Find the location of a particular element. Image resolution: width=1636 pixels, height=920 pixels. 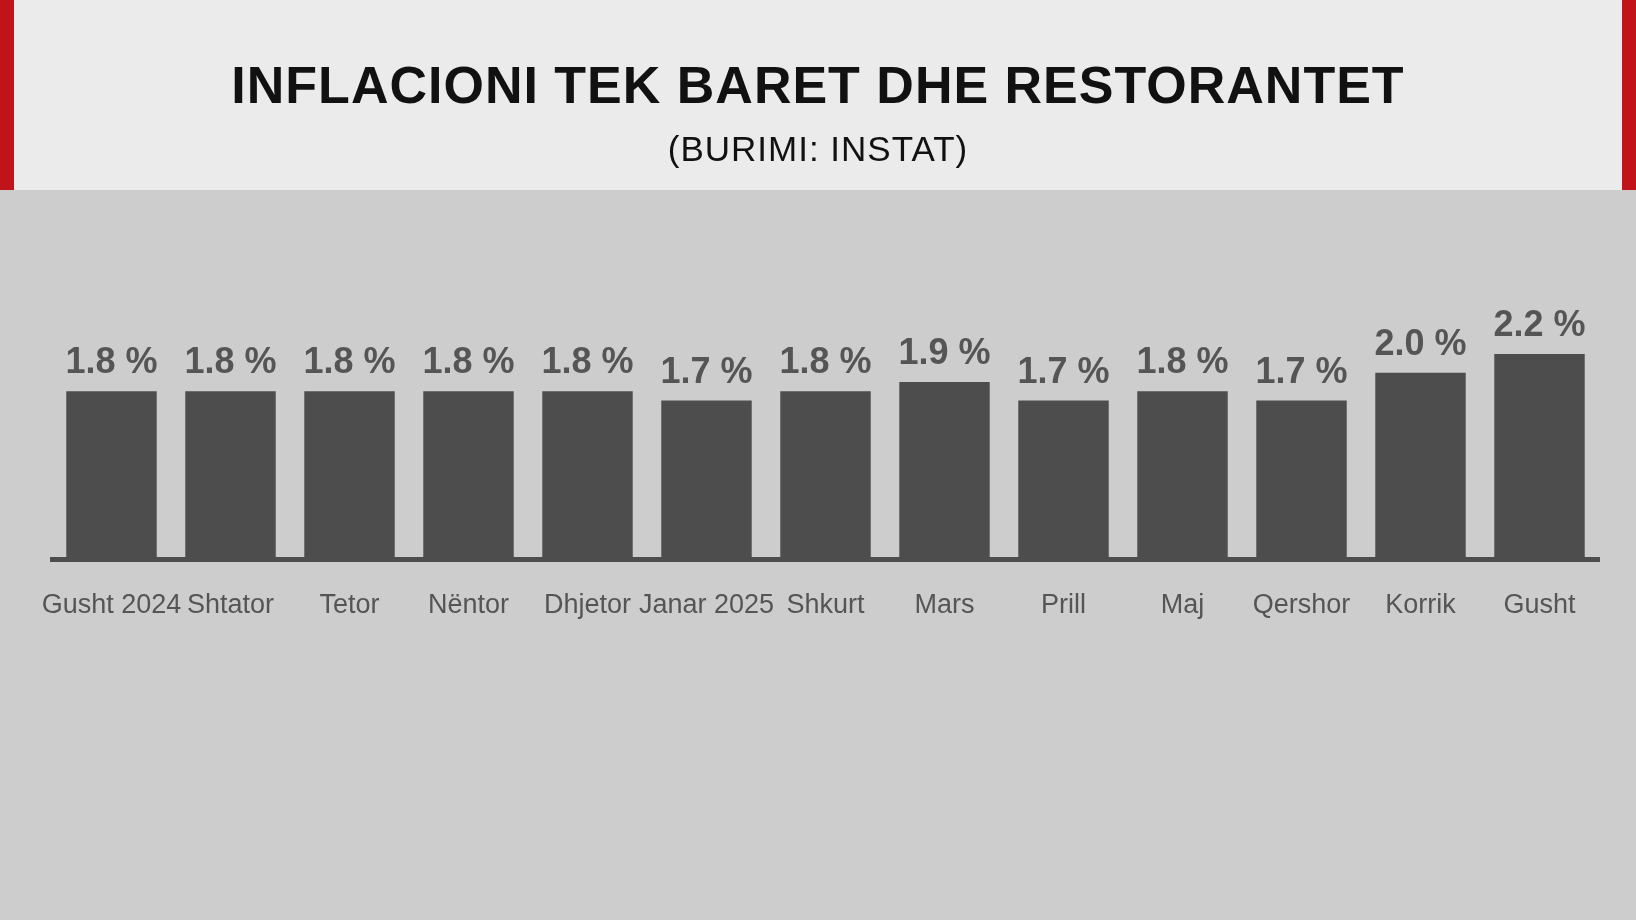

data-label: 2.0 % is located at coordinates (1420, 342).